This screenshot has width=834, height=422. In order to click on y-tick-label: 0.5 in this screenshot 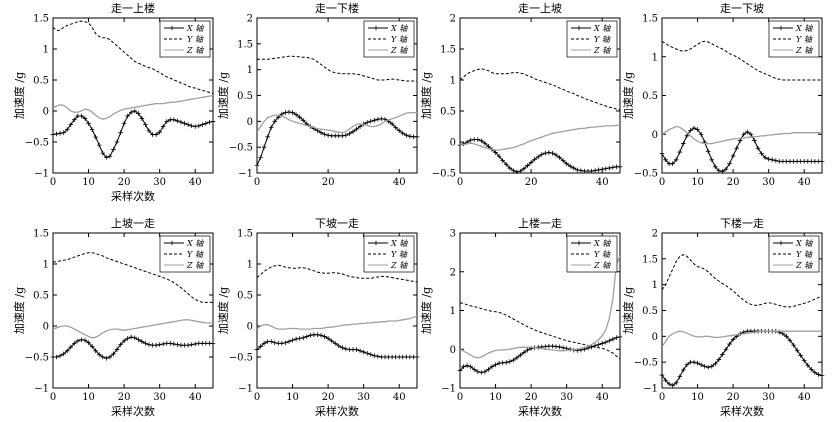, I will do `click(448, 112)`.